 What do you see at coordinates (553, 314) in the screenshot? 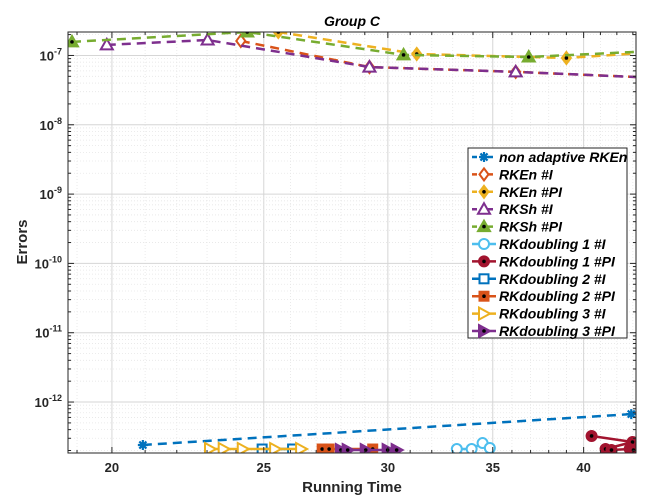
I see `legend-label: RKdoubling 3 #I` at bounding box center [553, 314].